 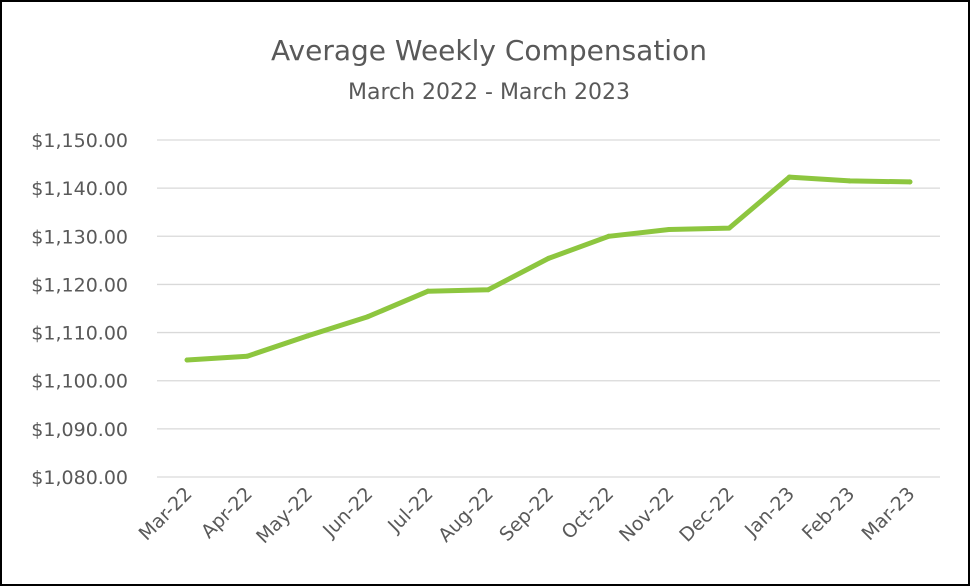 What do you see at coordinates (588, 513) in the screenshot?
I see `x-tick-label: Oct-22` at bounding box center [588, 513].